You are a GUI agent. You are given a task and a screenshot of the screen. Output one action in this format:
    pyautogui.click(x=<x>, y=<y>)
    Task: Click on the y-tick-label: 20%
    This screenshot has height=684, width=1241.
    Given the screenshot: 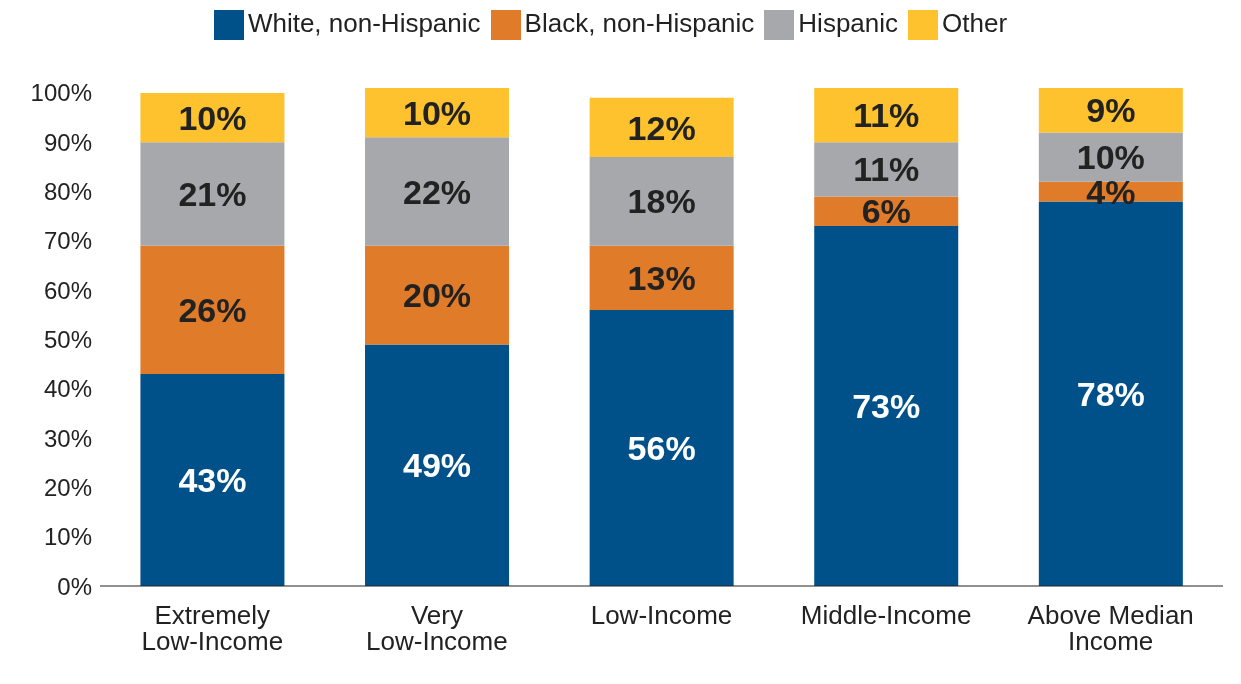 What is the action you would take?
    pyautogui.click(x=67, y=487)
    